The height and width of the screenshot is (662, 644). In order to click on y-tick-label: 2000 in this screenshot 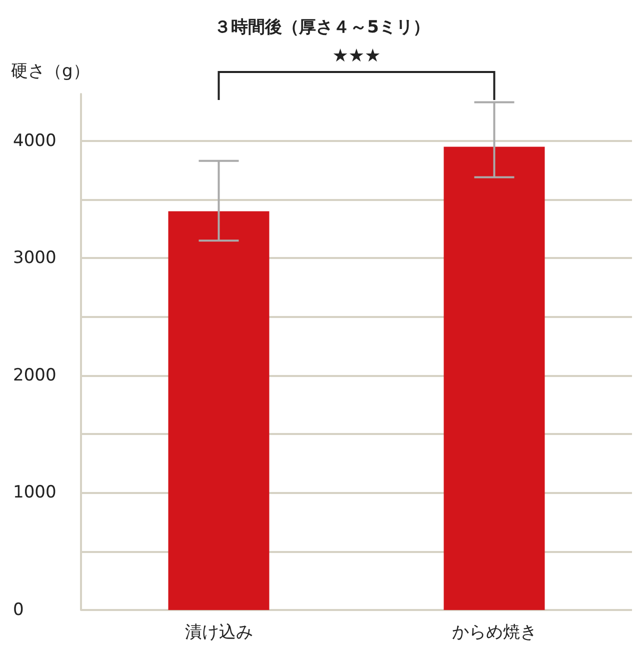, I will do `click(34, 375)`.